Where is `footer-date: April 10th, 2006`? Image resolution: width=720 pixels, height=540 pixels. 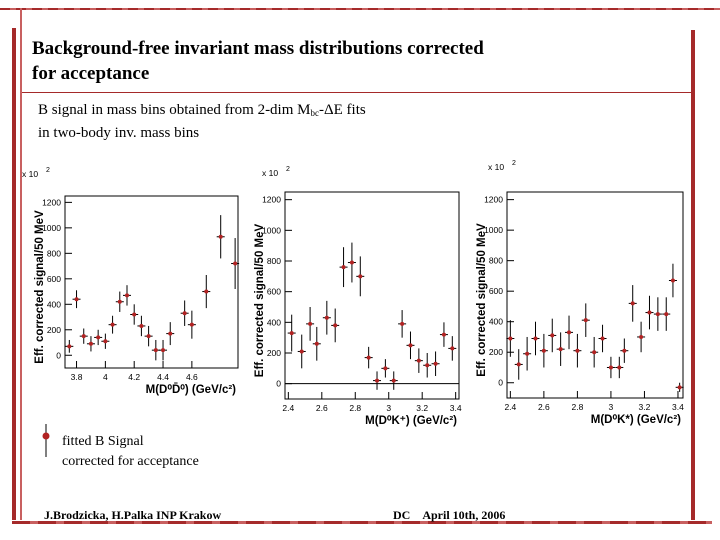 footer-date: April 10th, 2006 is located at coordinates (464, 515).